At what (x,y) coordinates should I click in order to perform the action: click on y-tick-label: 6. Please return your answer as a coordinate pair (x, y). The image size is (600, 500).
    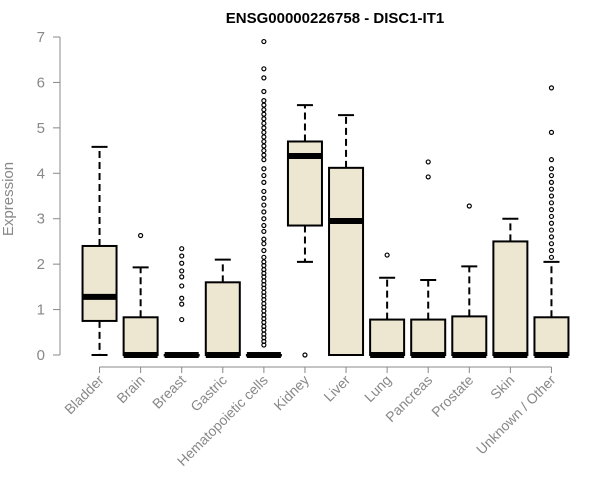
    Looking at the image, I should click on (41, 82).